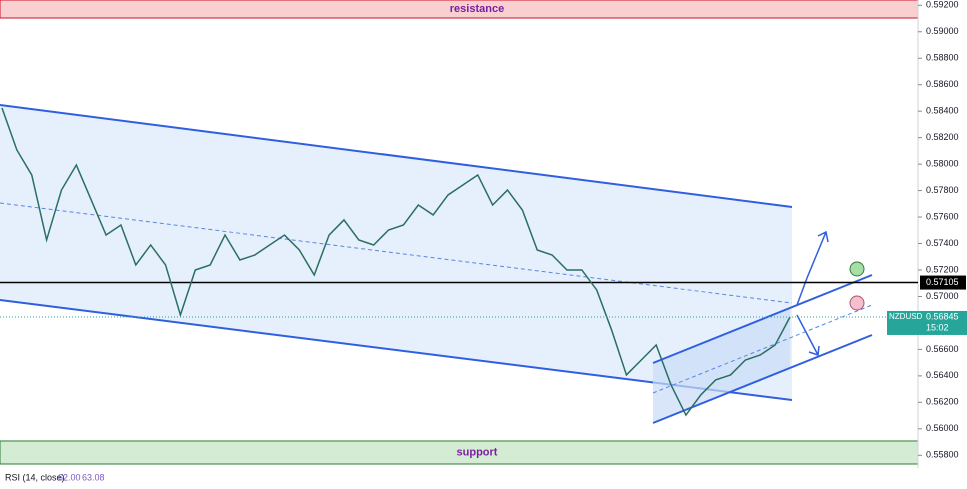  I want to click on target-down, so click(857, 303).